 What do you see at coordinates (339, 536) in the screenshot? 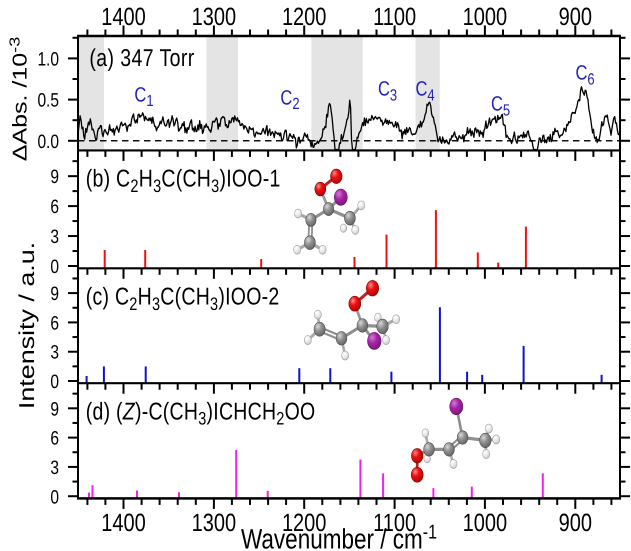
I see `svg-text: Wavenumber / cm-1` at bounding box center [339, 536].